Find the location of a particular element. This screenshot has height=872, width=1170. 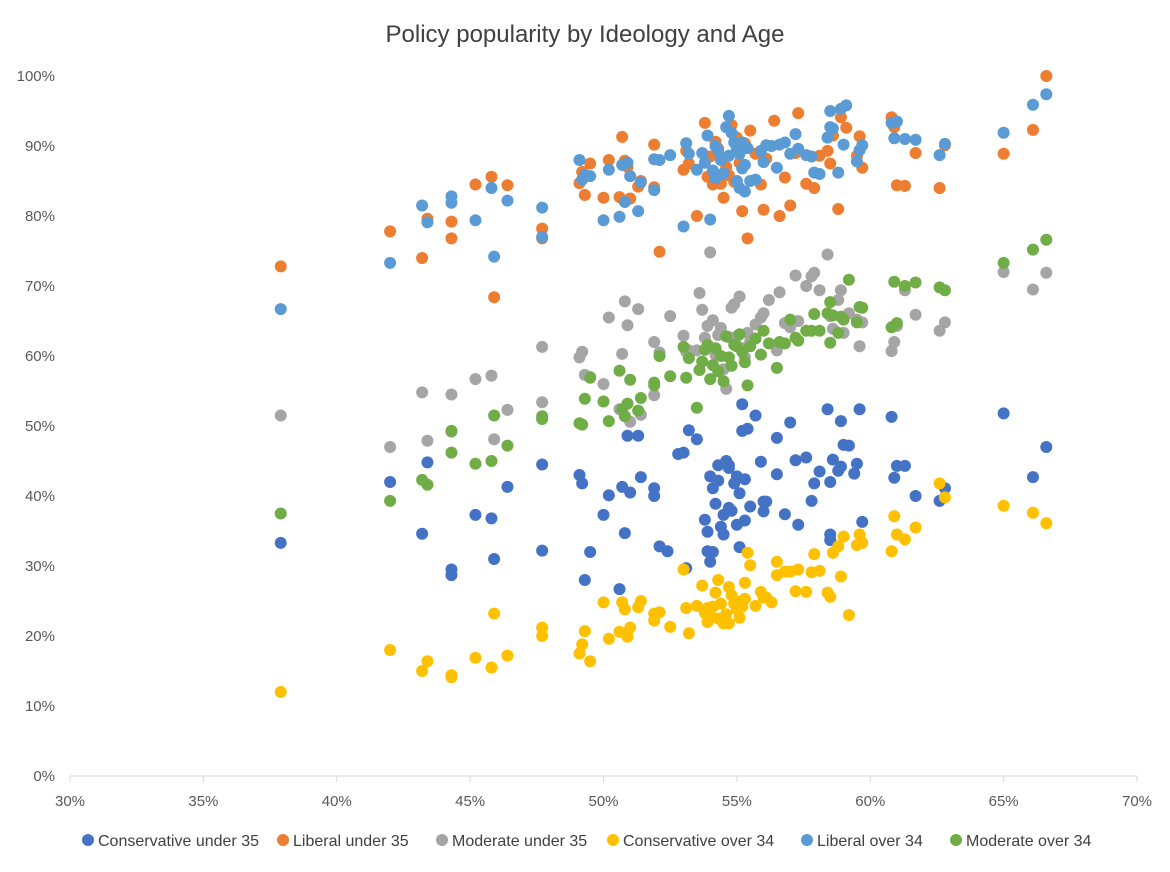

legend-label: Conservative over 34 is located at coordinates (698, 841).